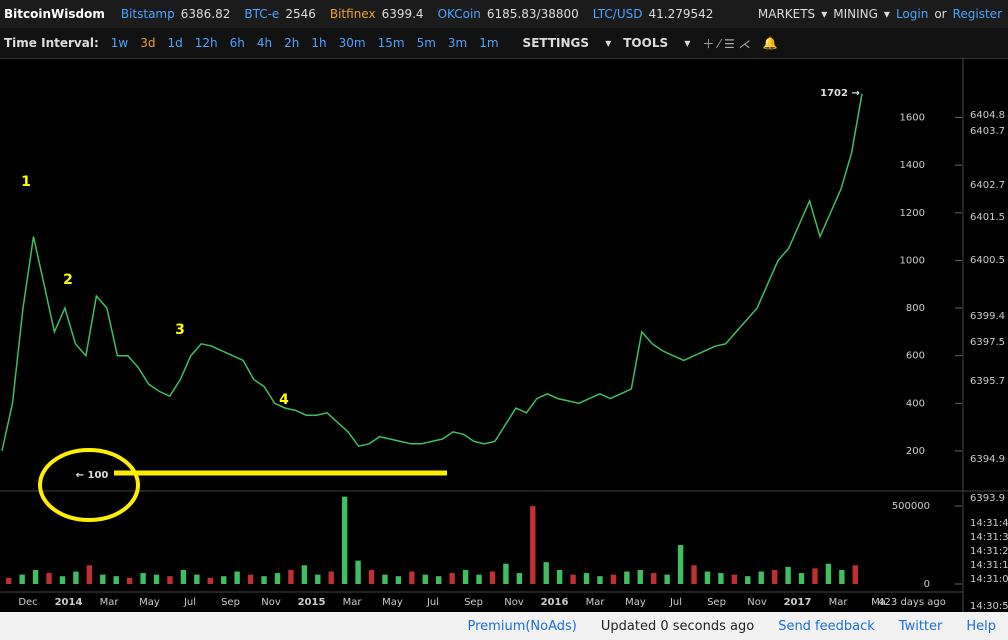 The width and height of the screenshot is (1008, 640). I want to click on annotation: 1, so click(26, 182).